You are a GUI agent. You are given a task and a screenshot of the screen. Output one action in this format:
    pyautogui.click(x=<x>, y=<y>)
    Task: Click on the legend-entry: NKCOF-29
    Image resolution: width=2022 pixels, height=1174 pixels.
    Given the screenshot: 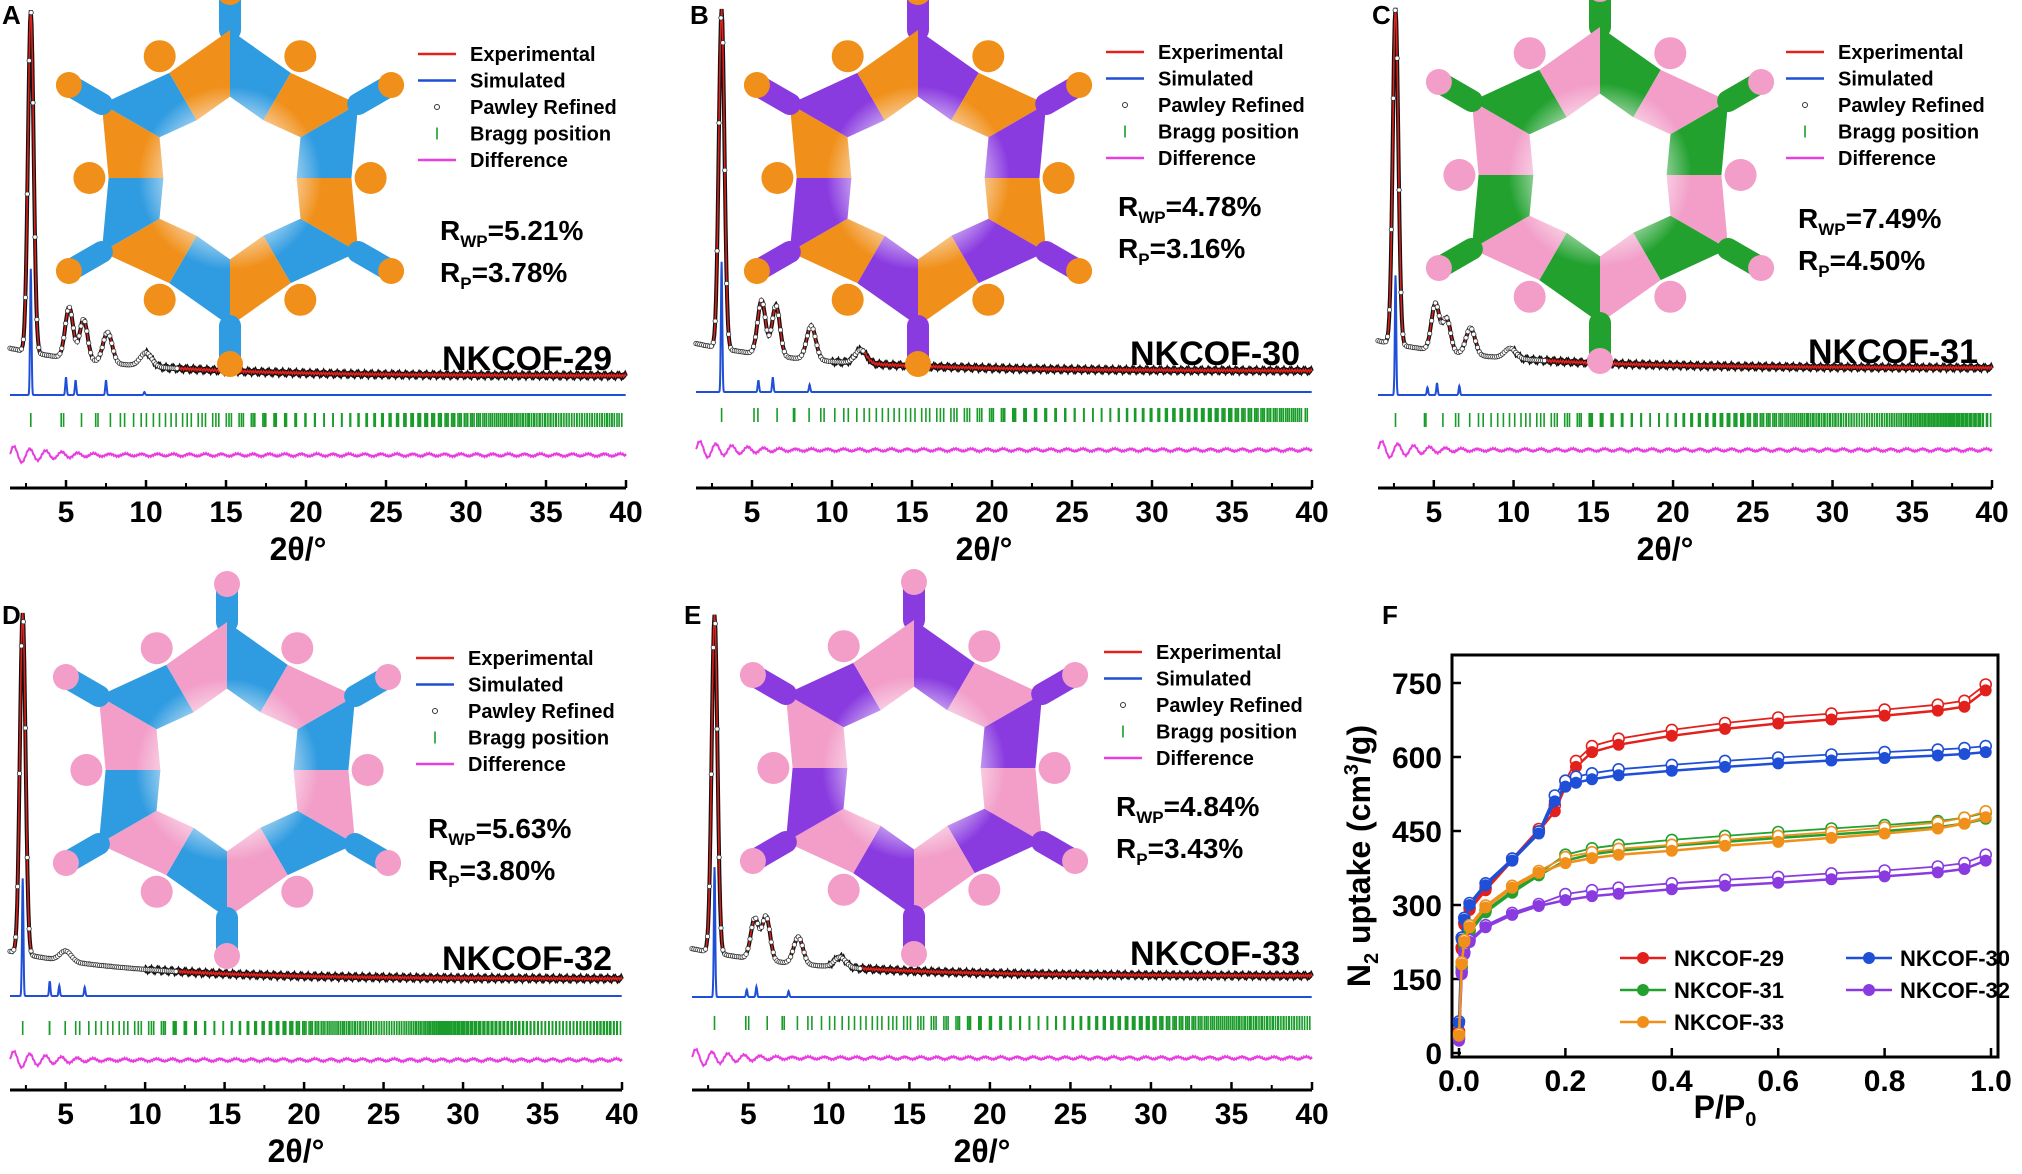 What is the action you would take?
    pyautogui.click(x=1702, y=958)
    